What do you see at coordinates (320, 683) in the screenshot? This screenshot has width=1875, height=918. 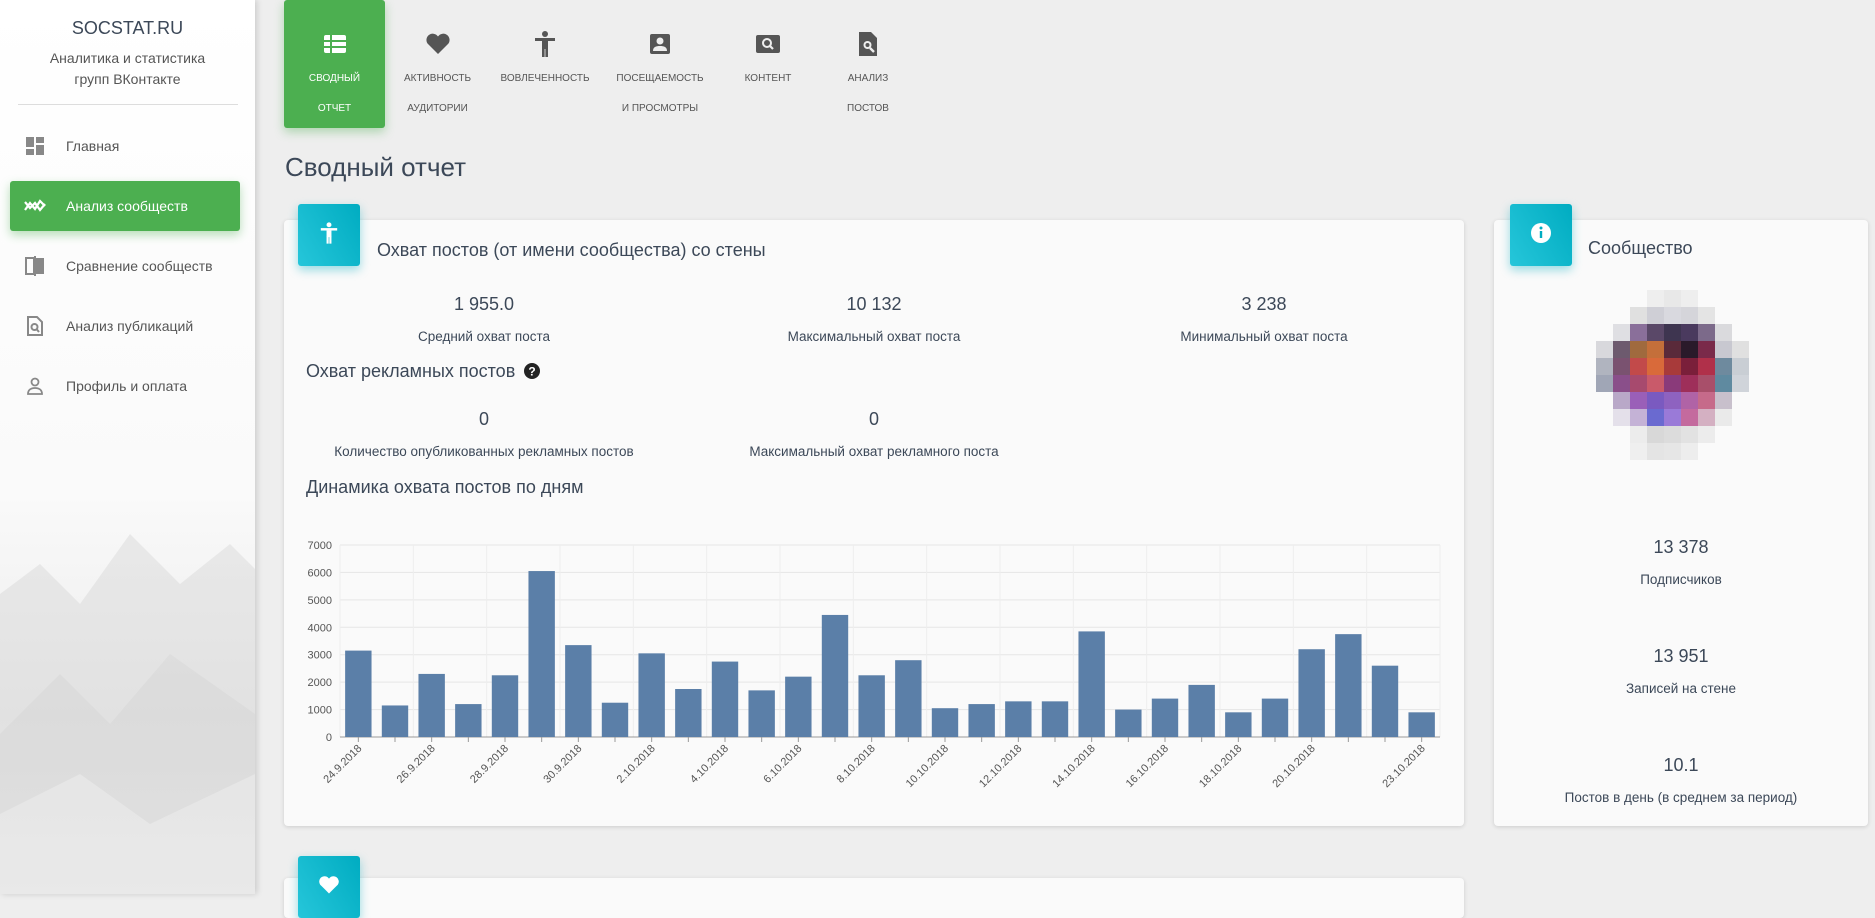 I see `y-tick-label: 2000` at bounding box center [320, 683].